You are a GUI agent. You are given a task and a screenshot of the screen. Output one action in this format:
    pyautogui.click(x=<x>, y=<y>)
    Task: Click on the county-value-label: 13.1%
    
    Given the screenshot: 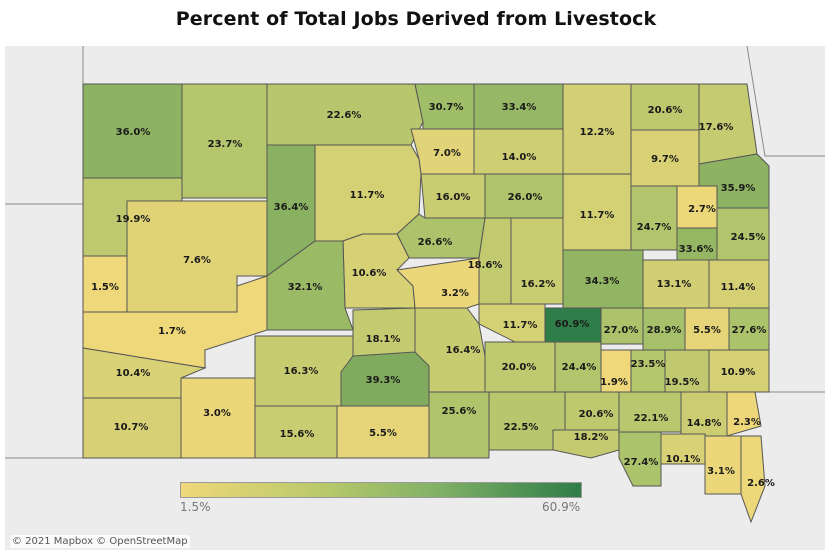 What is the action you would take?
    pyautogui.click(x=674, y=284)
    